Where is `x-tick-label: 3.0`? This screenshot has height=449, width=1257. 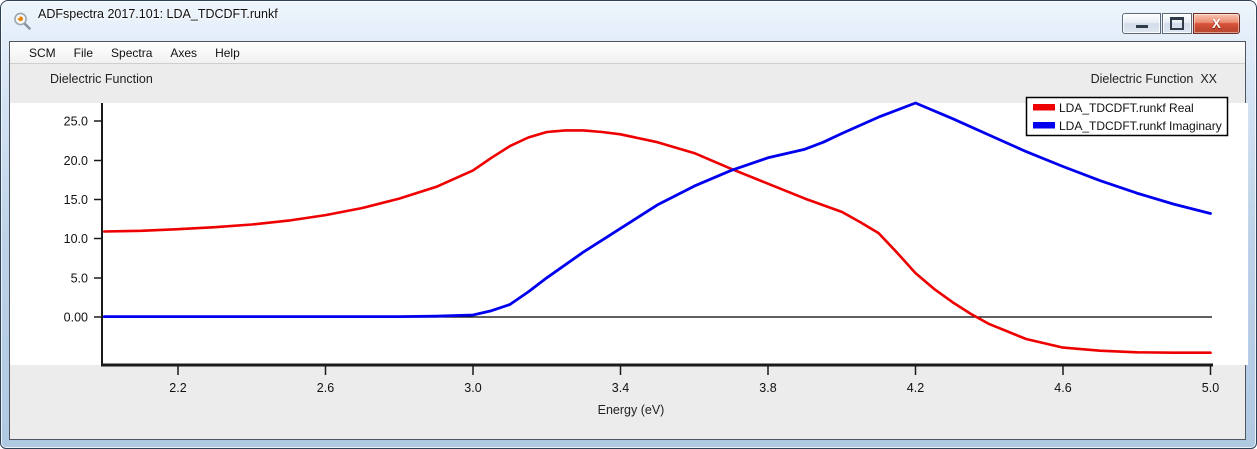 x-tick-label: 3.0 is located at coordinates (472, 388).